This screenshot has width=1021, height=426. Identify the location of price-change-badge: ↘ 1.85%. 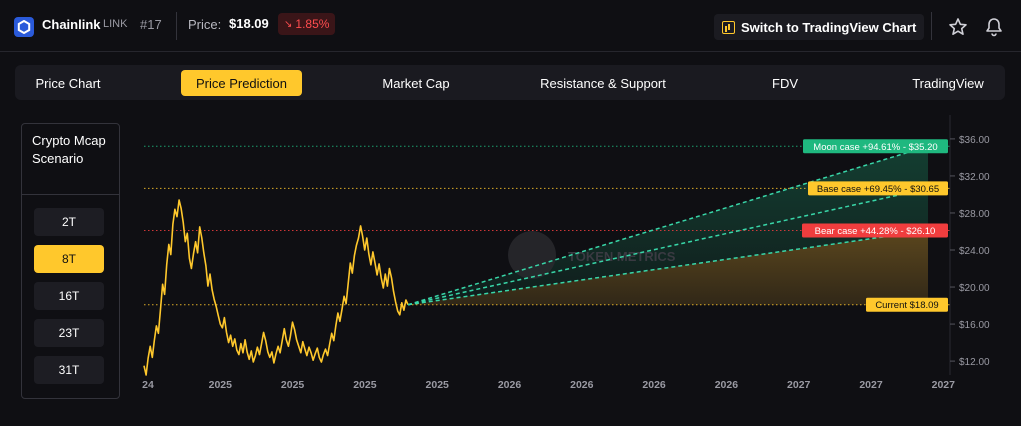
(307, 24).